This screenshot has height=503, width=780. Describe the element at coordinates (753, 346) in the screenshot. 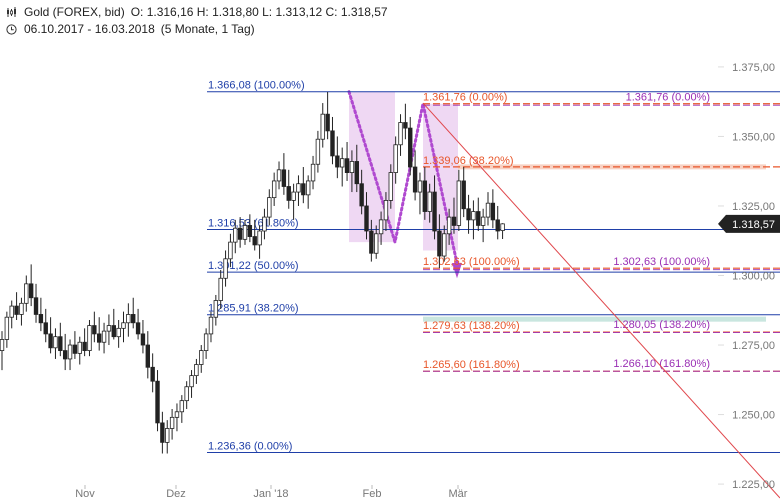

I see `y-tick-label: 1.275,00` at that location.